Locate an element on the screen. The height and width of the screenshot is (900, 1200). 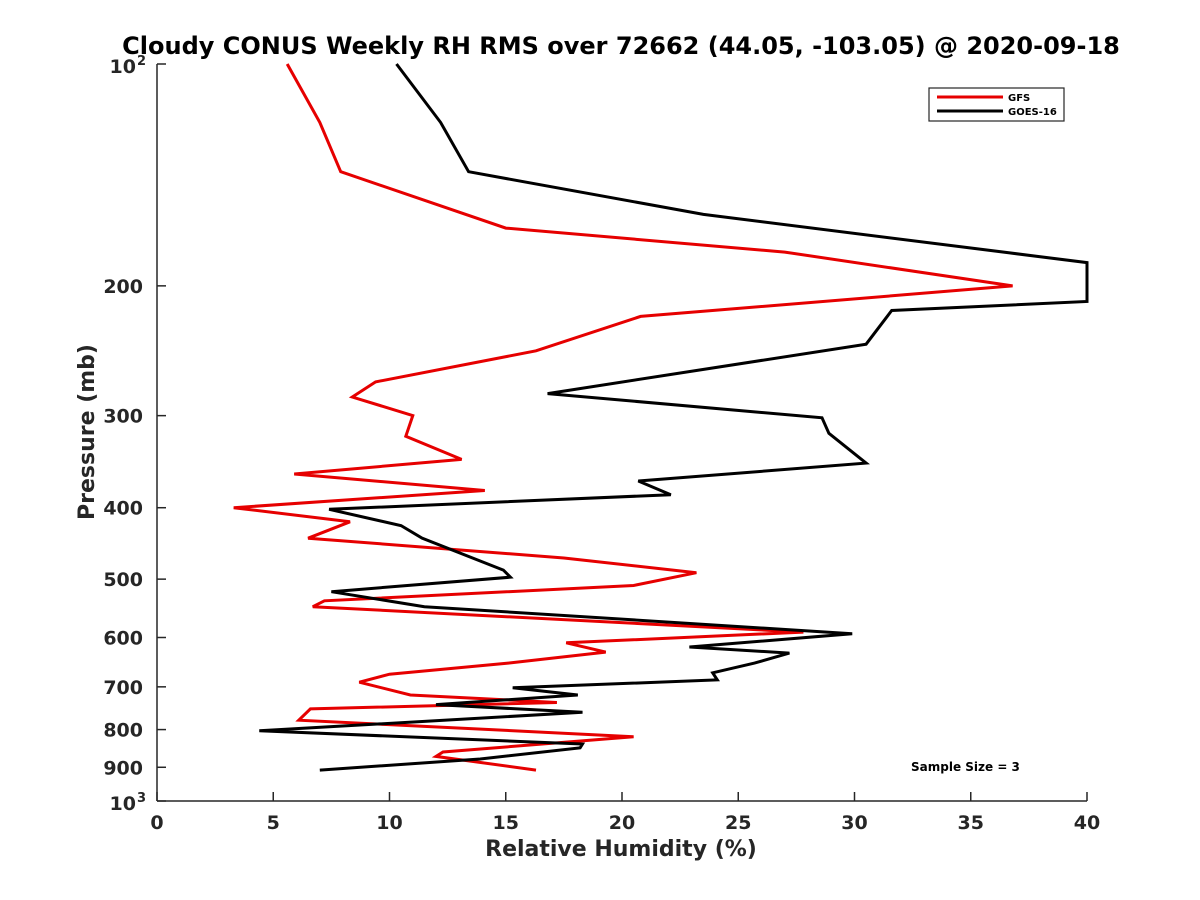
y-tick-label: 900 is located at coordinates (123, 768).